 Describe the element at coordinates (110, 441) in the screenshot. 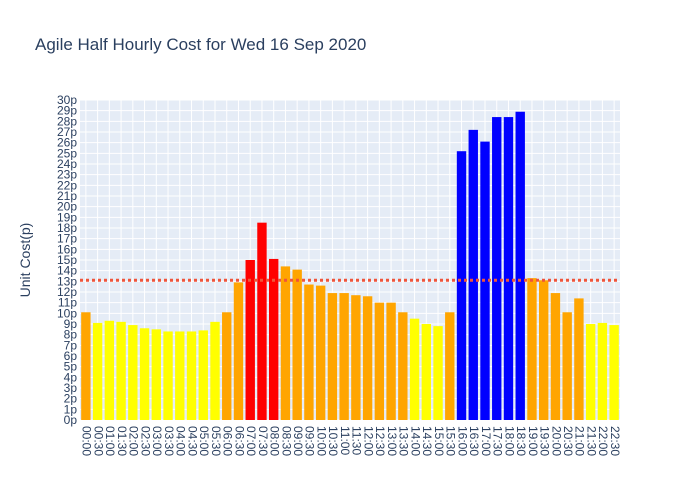

I see `x-tick-label: 01:00` at that location.